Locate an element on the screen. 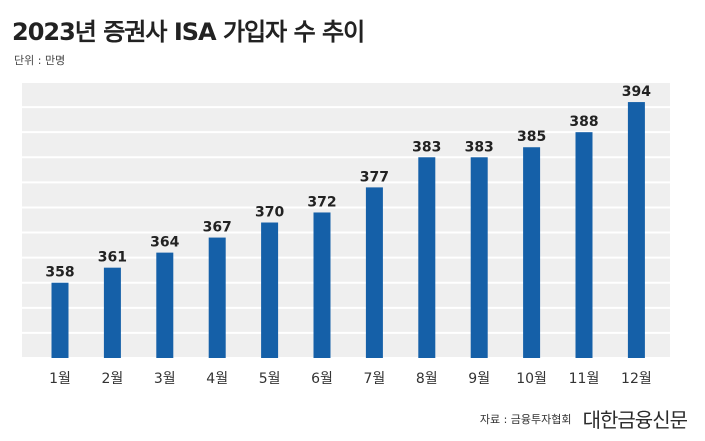  x-tick-label: 4월 is located at coordinates (217, 379).